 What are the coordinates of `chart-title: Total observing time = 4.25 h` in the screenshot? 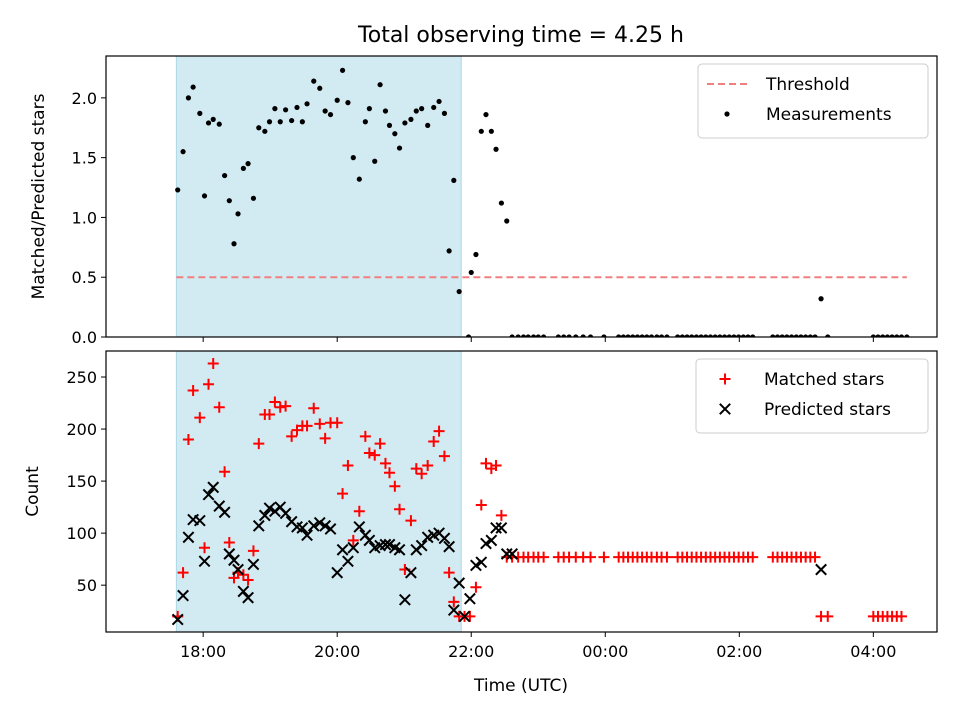 It's located at (520, 35).